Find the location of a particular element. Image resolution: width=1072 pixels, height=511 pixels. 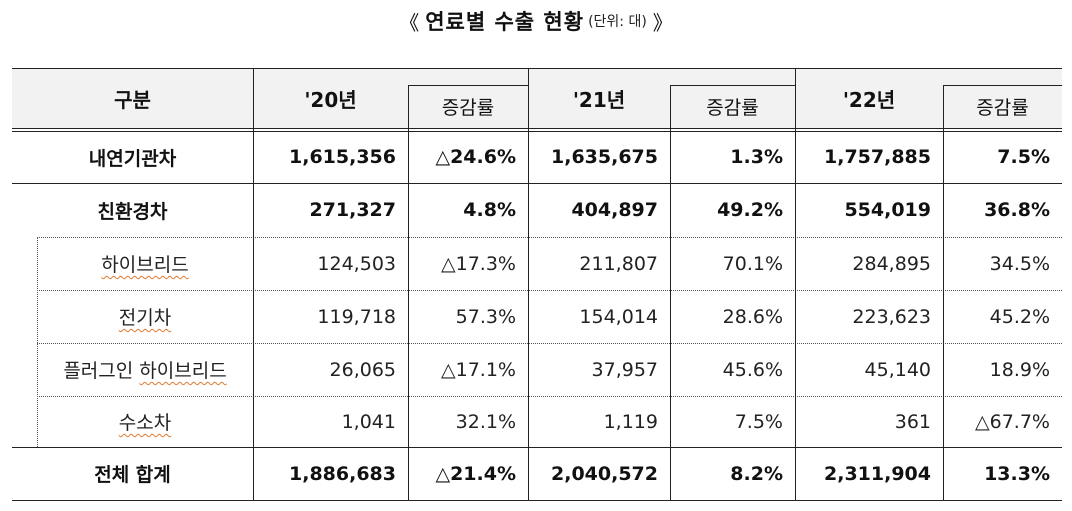

row-label-text-part2: 하이브리드 is located at coordinates (183, 371).